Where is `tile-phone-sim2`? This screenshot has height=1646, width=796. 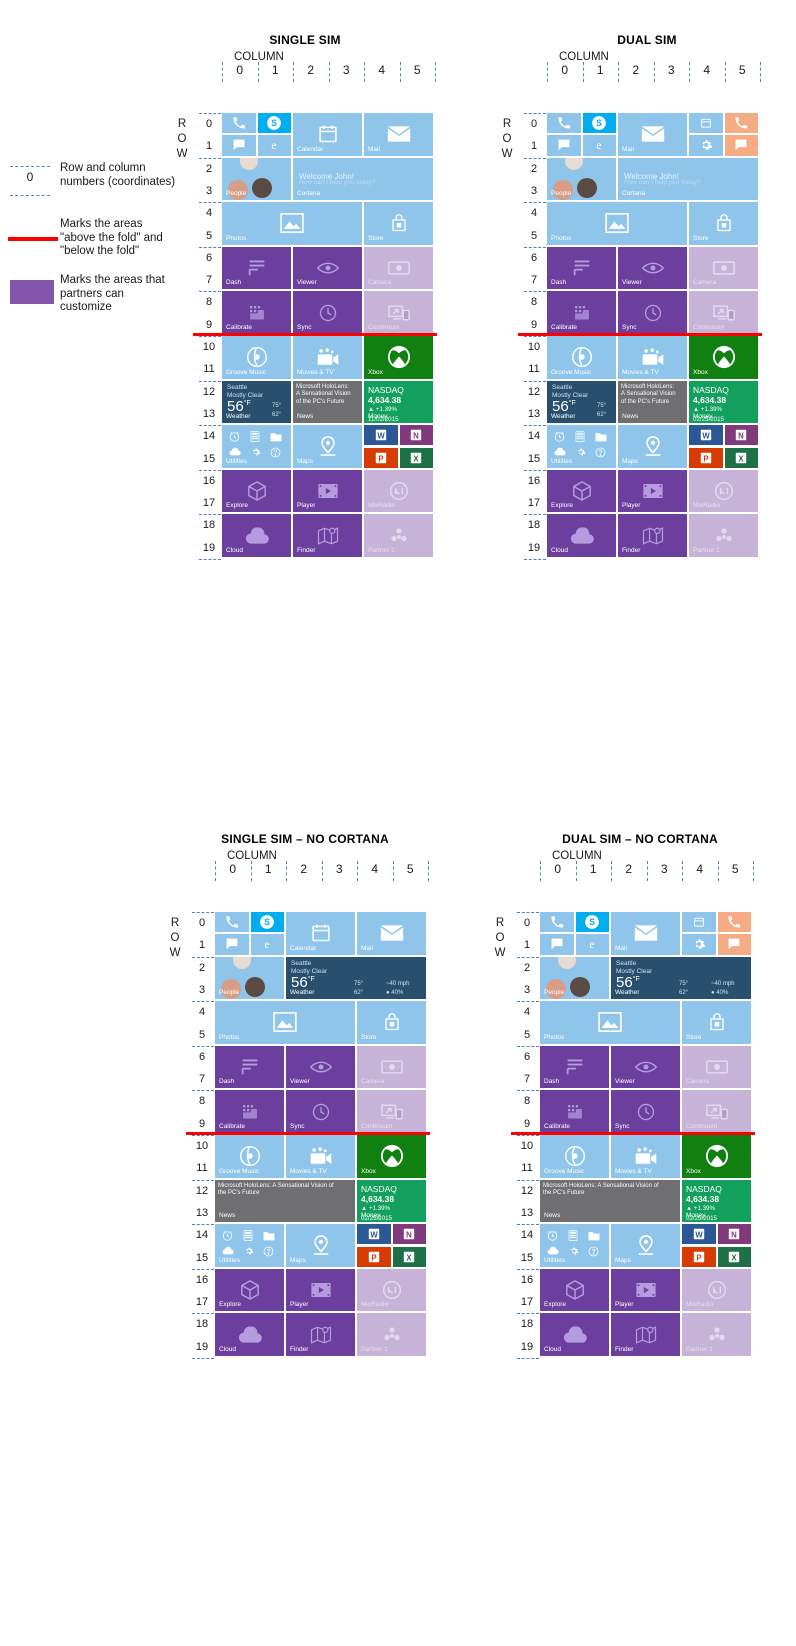
tile-phone-sim2 is located at coordinates (741, 123).